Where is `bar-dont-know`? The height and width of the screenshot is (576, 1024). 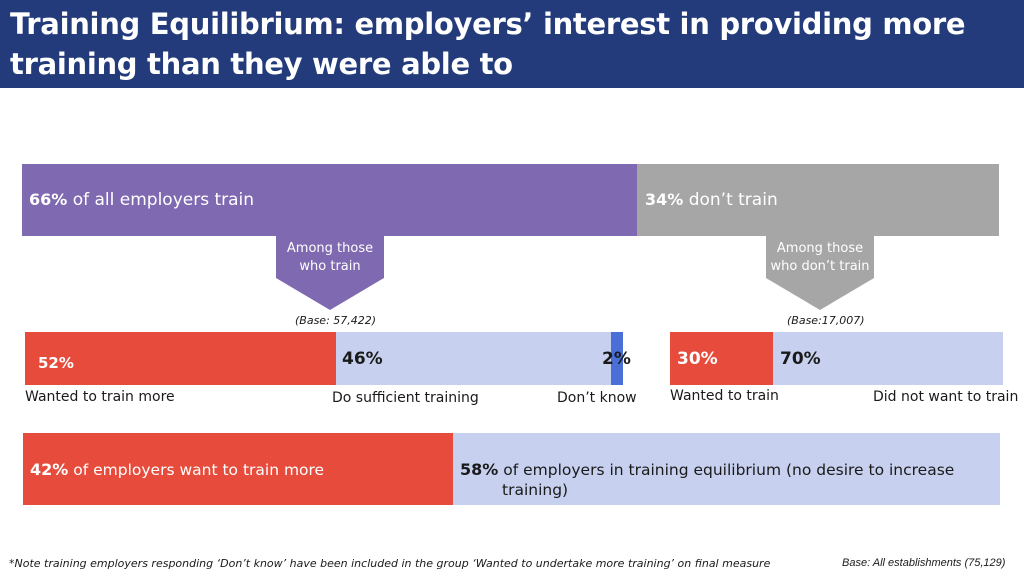
bar-dont-know is located at coordinates (617, 358).